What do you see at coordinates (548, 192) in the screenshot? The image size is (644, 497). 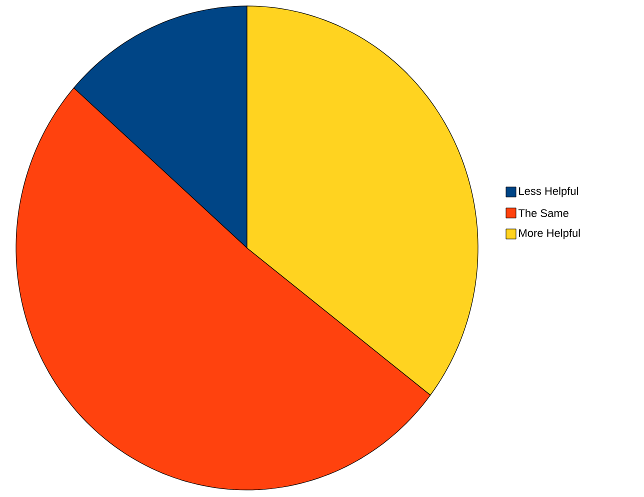 I see `legend-label: Less Helpful` at bounding box center [548, 192].